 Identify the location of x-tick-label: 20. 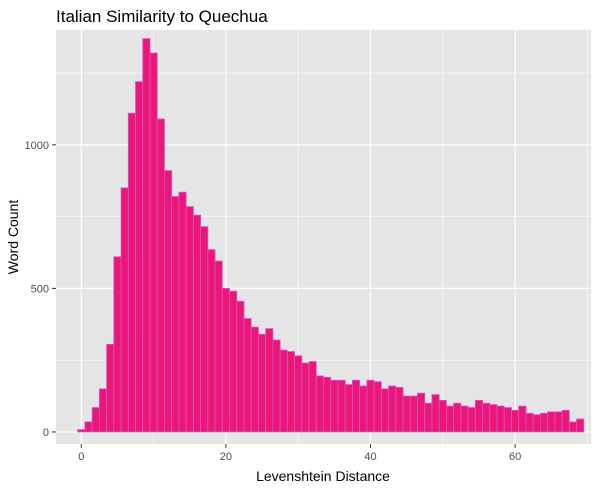
(226, 457).